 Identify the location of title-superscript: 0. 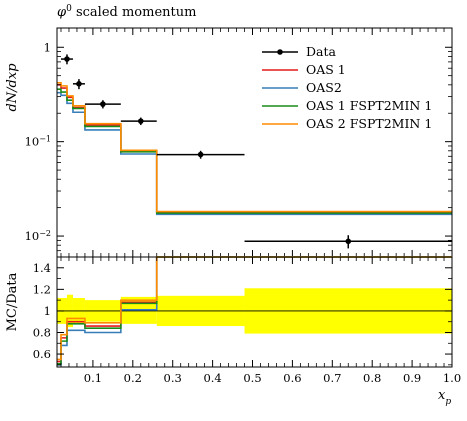
(69, 9).